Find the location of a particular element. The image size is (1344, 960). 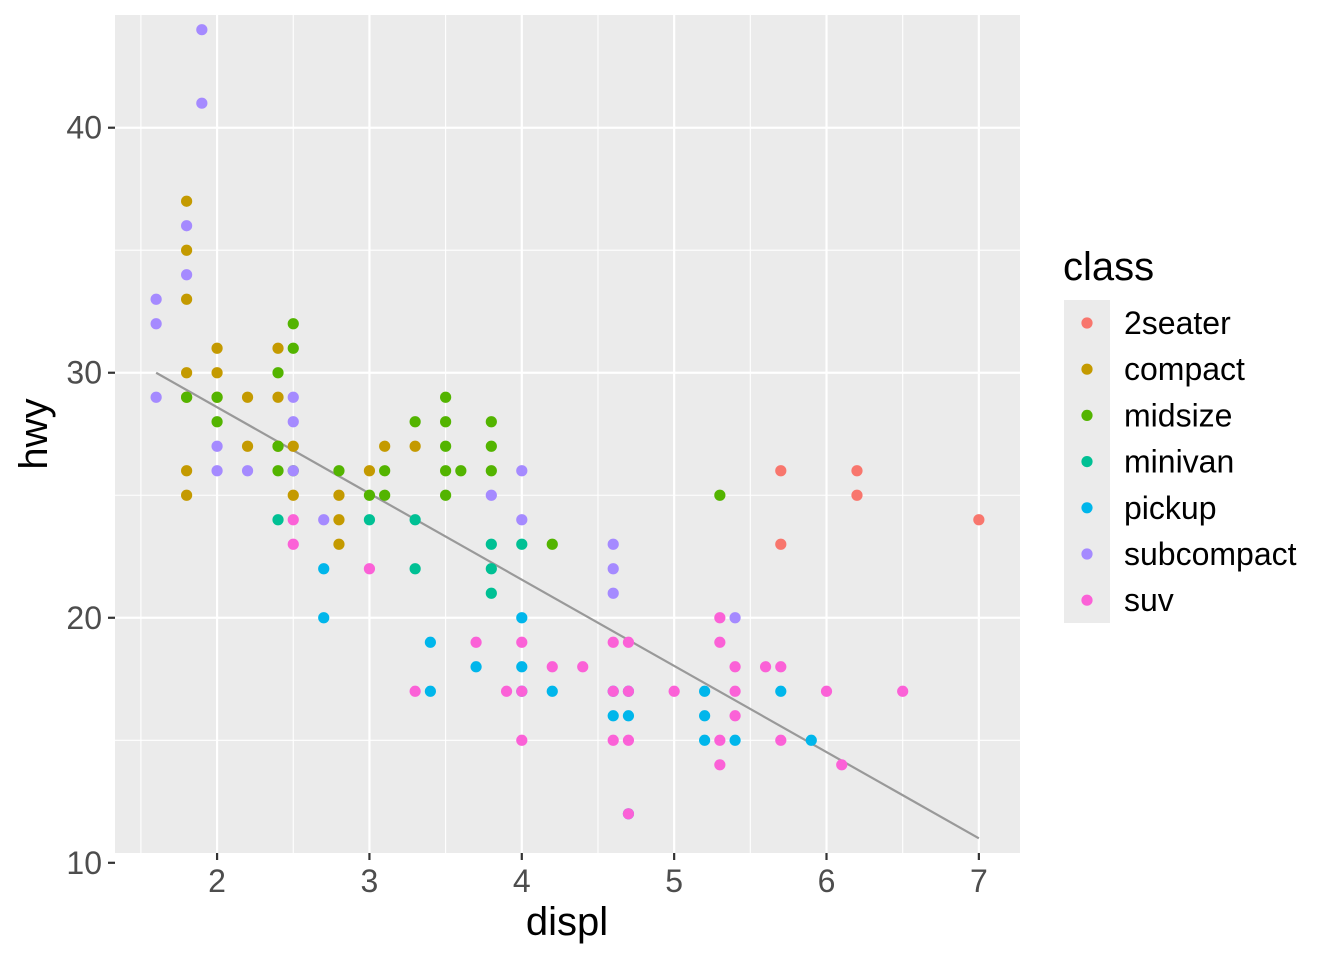

x-tick-label: 5 is located at coordinates (674, 881).